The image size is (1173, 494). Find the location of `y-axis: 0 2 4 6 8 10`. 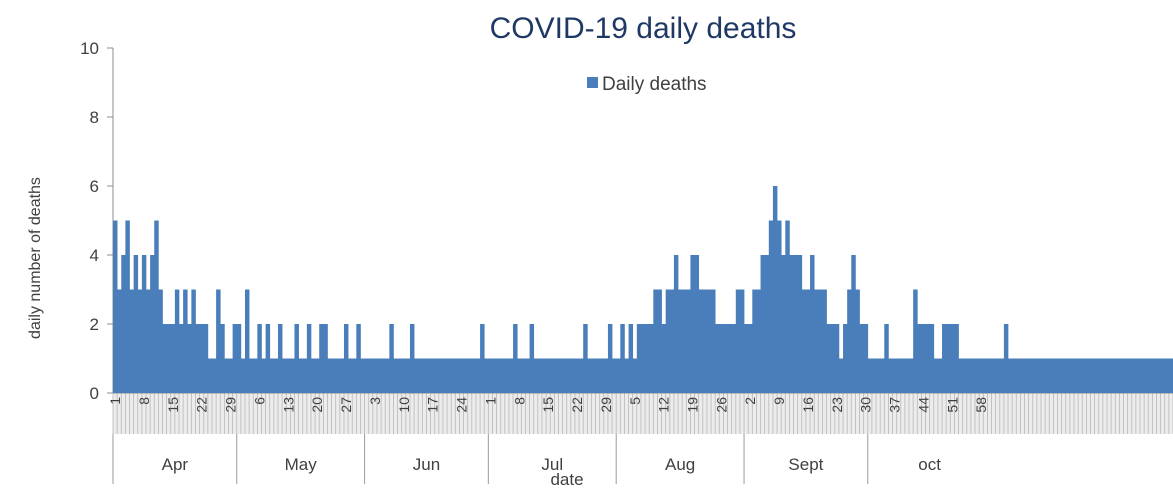

y-axis: 0 2 4 6 8 10 is located at coordinates (97, 221).